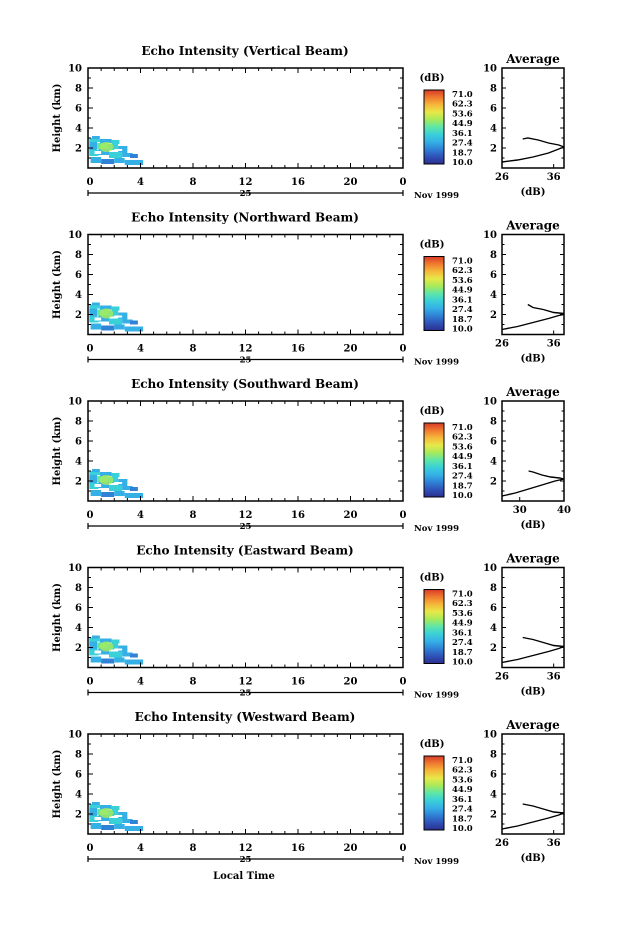 Image resolution: width=620 pixels, height=929 pixels. I want to click on colorbar-unit: (dB), so click(432, 744).